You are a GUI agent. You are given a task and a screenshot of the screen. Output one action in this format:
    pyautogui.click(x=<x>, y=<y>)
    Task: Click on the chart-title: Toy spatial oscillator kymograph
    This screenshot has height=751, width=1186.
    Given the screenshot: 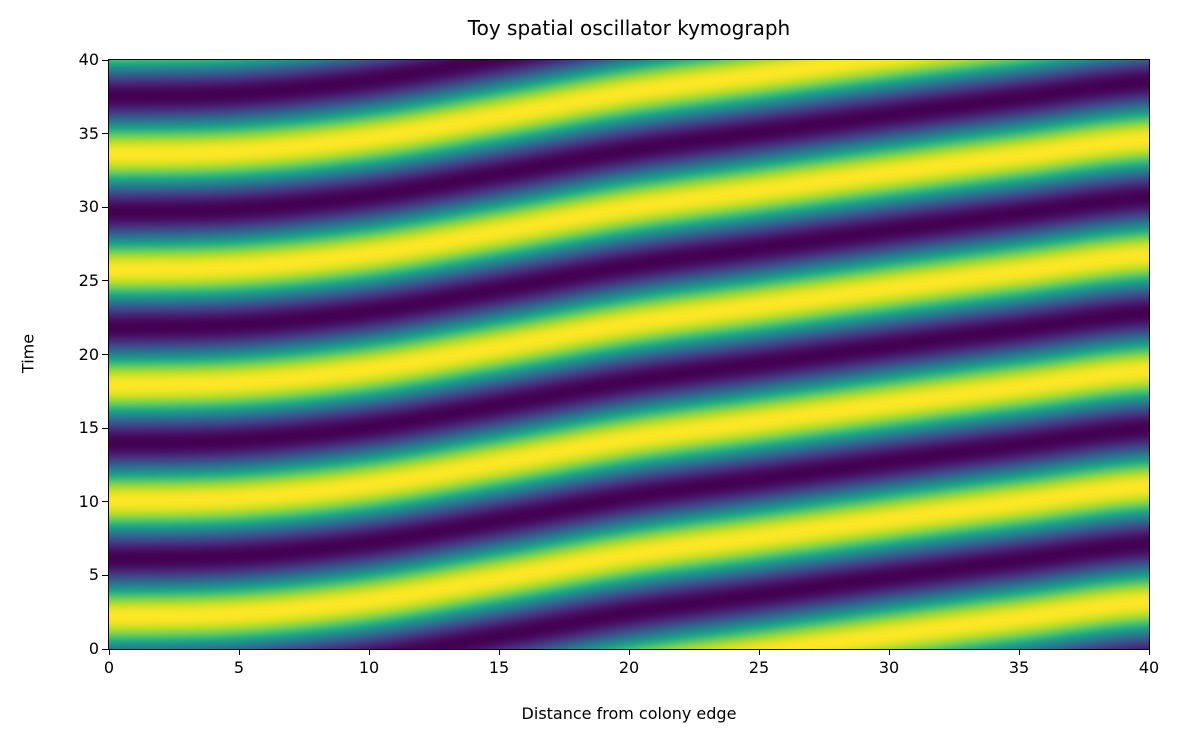 What is the action you would take?
    pyautogui.click(x=629, y=28)
    